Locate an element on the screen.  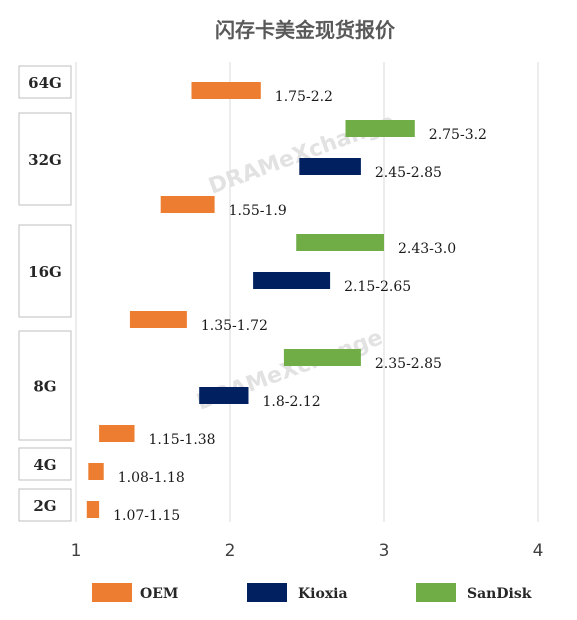
legend-item-kioxia: Kioxia is located at coordinates (297, 592).